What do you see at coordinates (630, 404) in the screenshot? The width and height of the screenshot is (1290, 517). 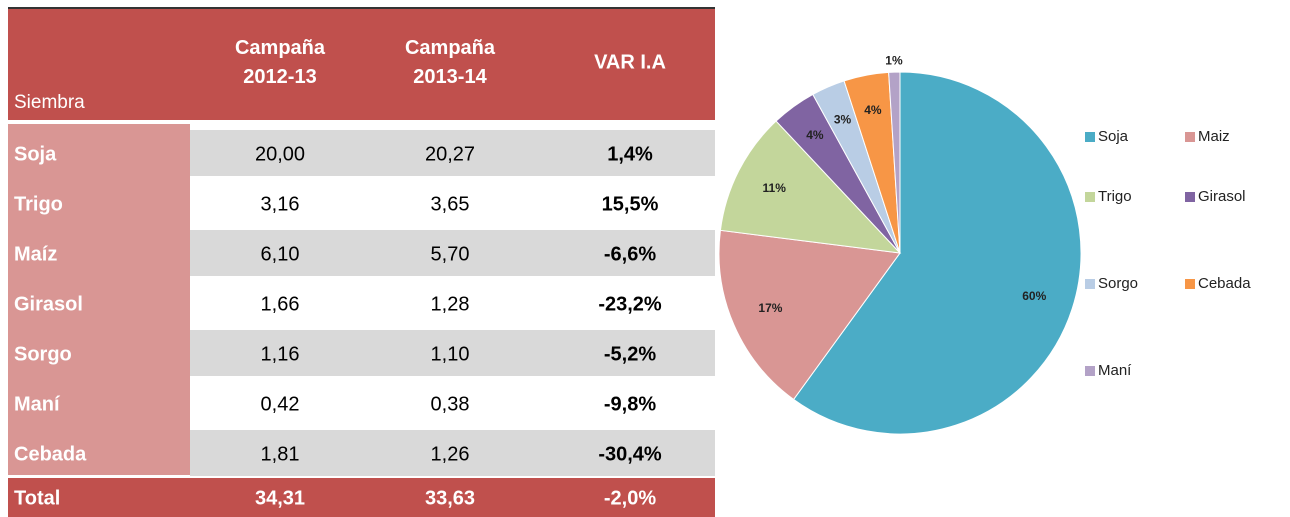 I see `cell: -9,8%` at bounding box center [630, 404].